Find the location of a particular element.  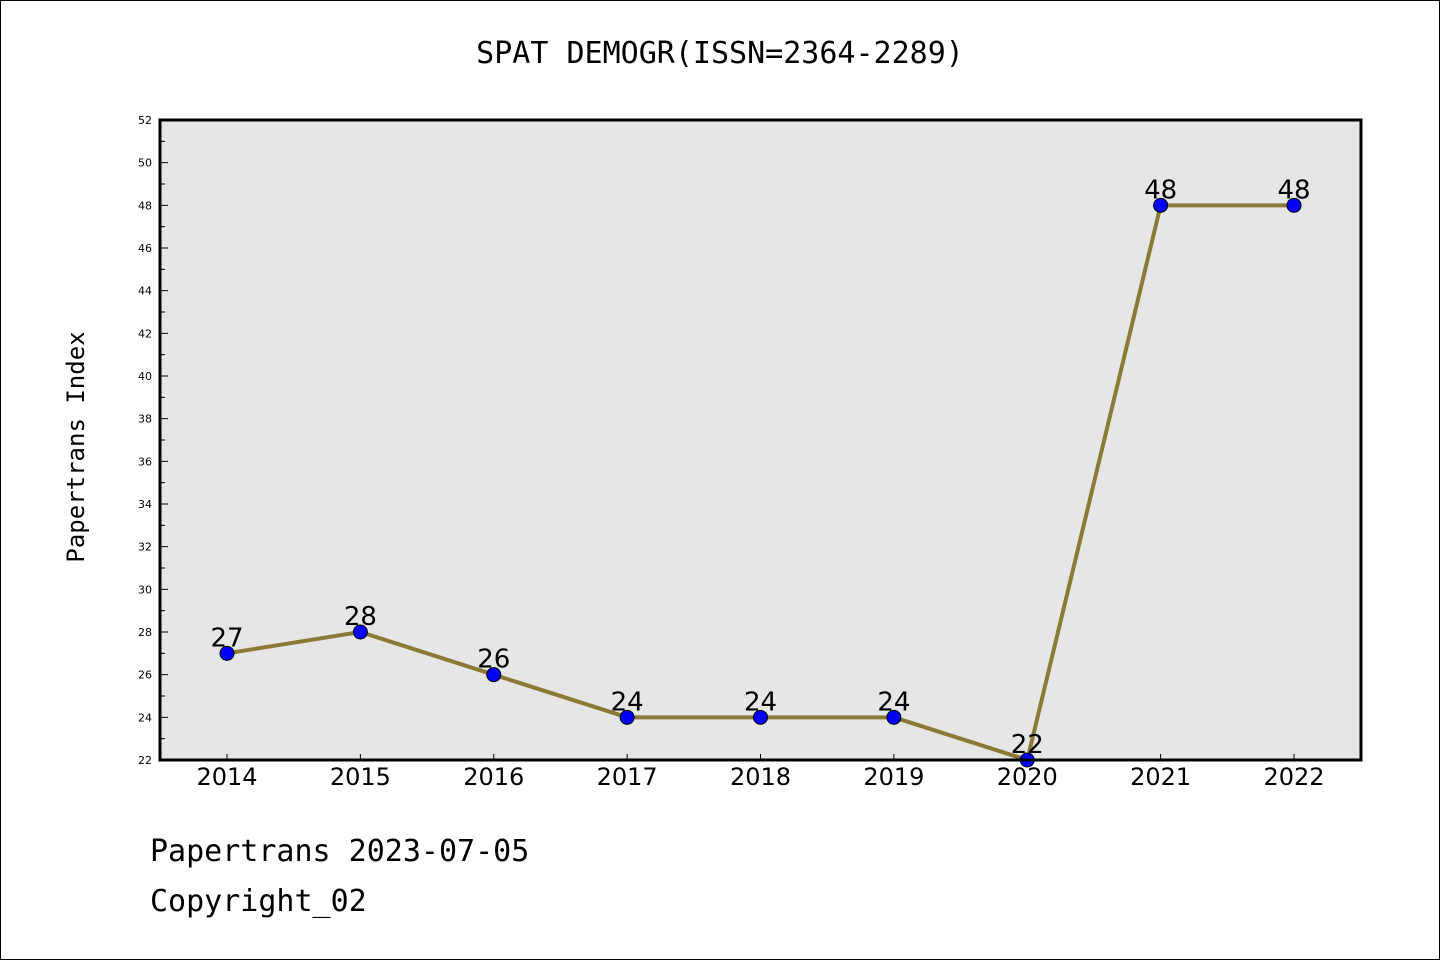

y-tick-label: 22 is located at coordinates (145, 760).